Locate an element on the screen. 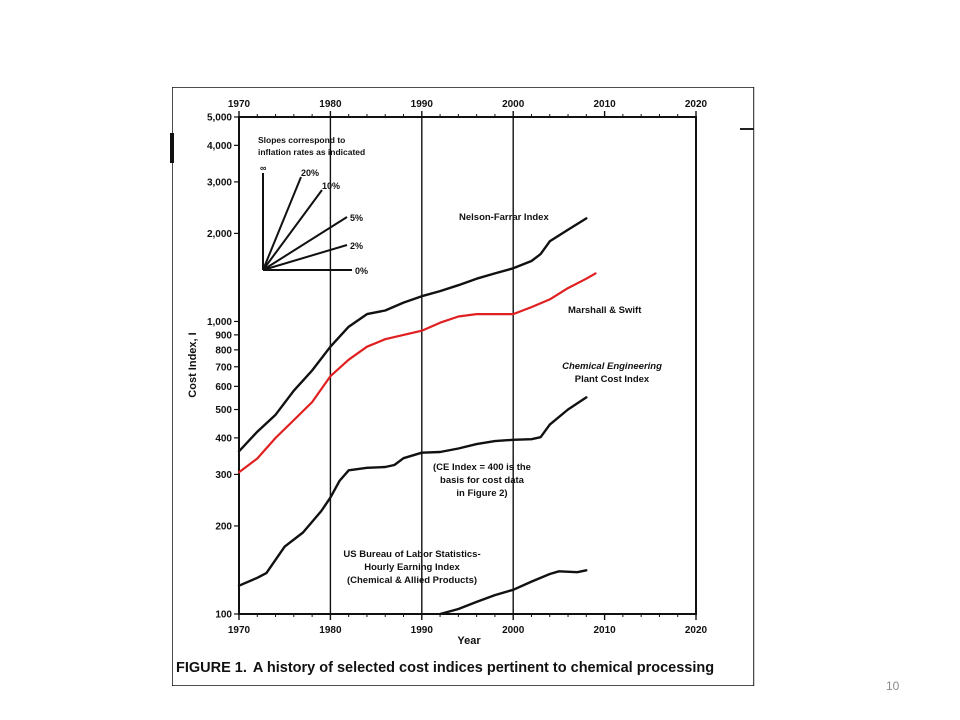 This screenshot has height=720, width=960. y-tick-label-600: 600 is located at coordinates (223, 387).